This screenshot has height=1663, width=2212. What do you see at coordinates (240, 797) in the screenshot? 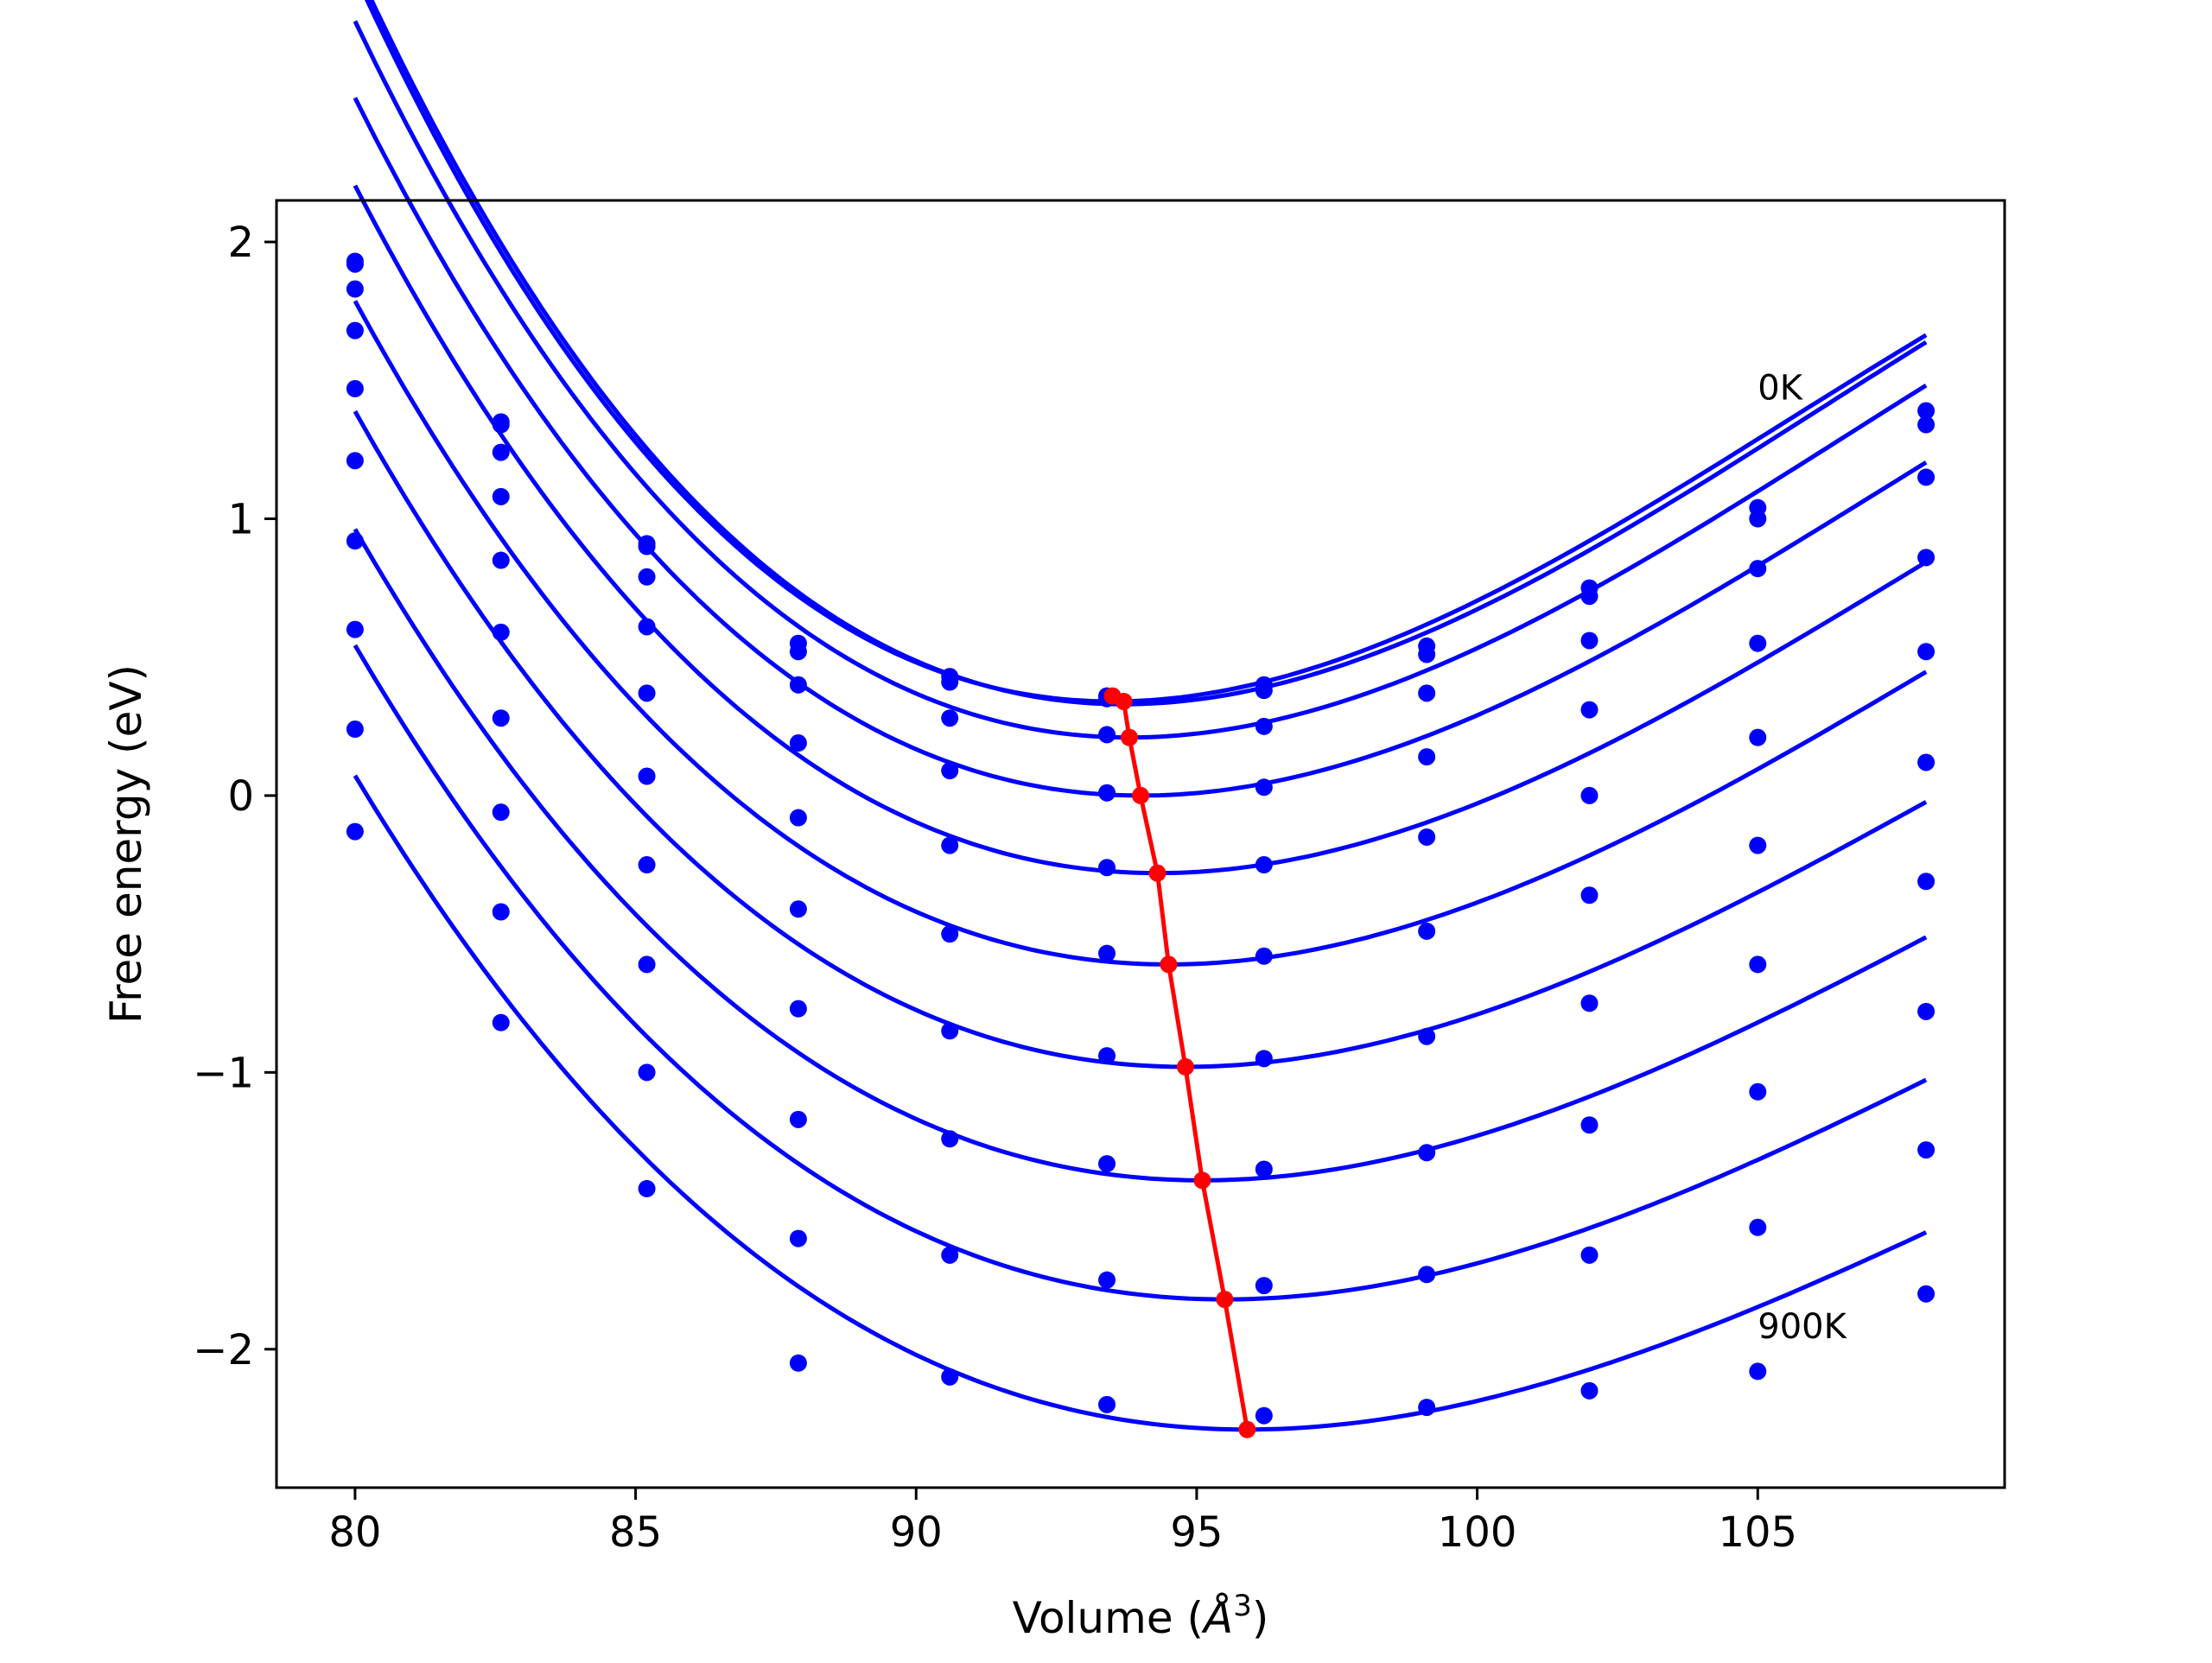
I see `y-tick-label: 0` at bounding box center [240, 797].